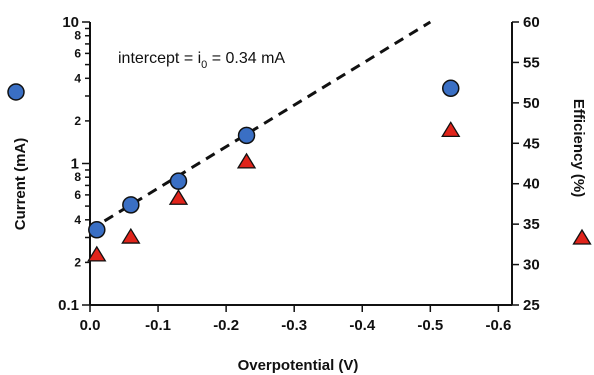 The height and width of the screenshot is (375, 594). Describe the element at coordinates (226, 325) in the screenshot. I see `x-tick-label: -0.2` at that location.